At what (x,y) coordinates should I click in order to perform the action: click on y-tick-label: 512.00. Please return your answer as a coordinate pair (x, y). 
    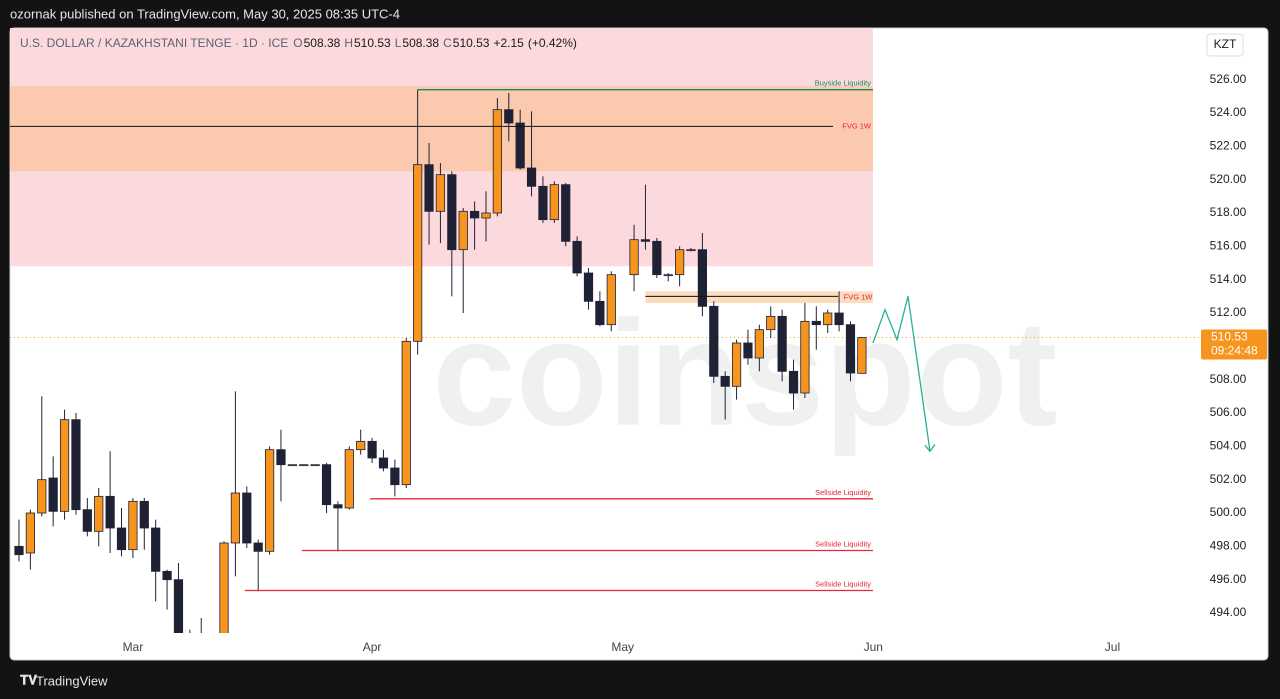
    Looking at the image, I should click on (1228, 312).